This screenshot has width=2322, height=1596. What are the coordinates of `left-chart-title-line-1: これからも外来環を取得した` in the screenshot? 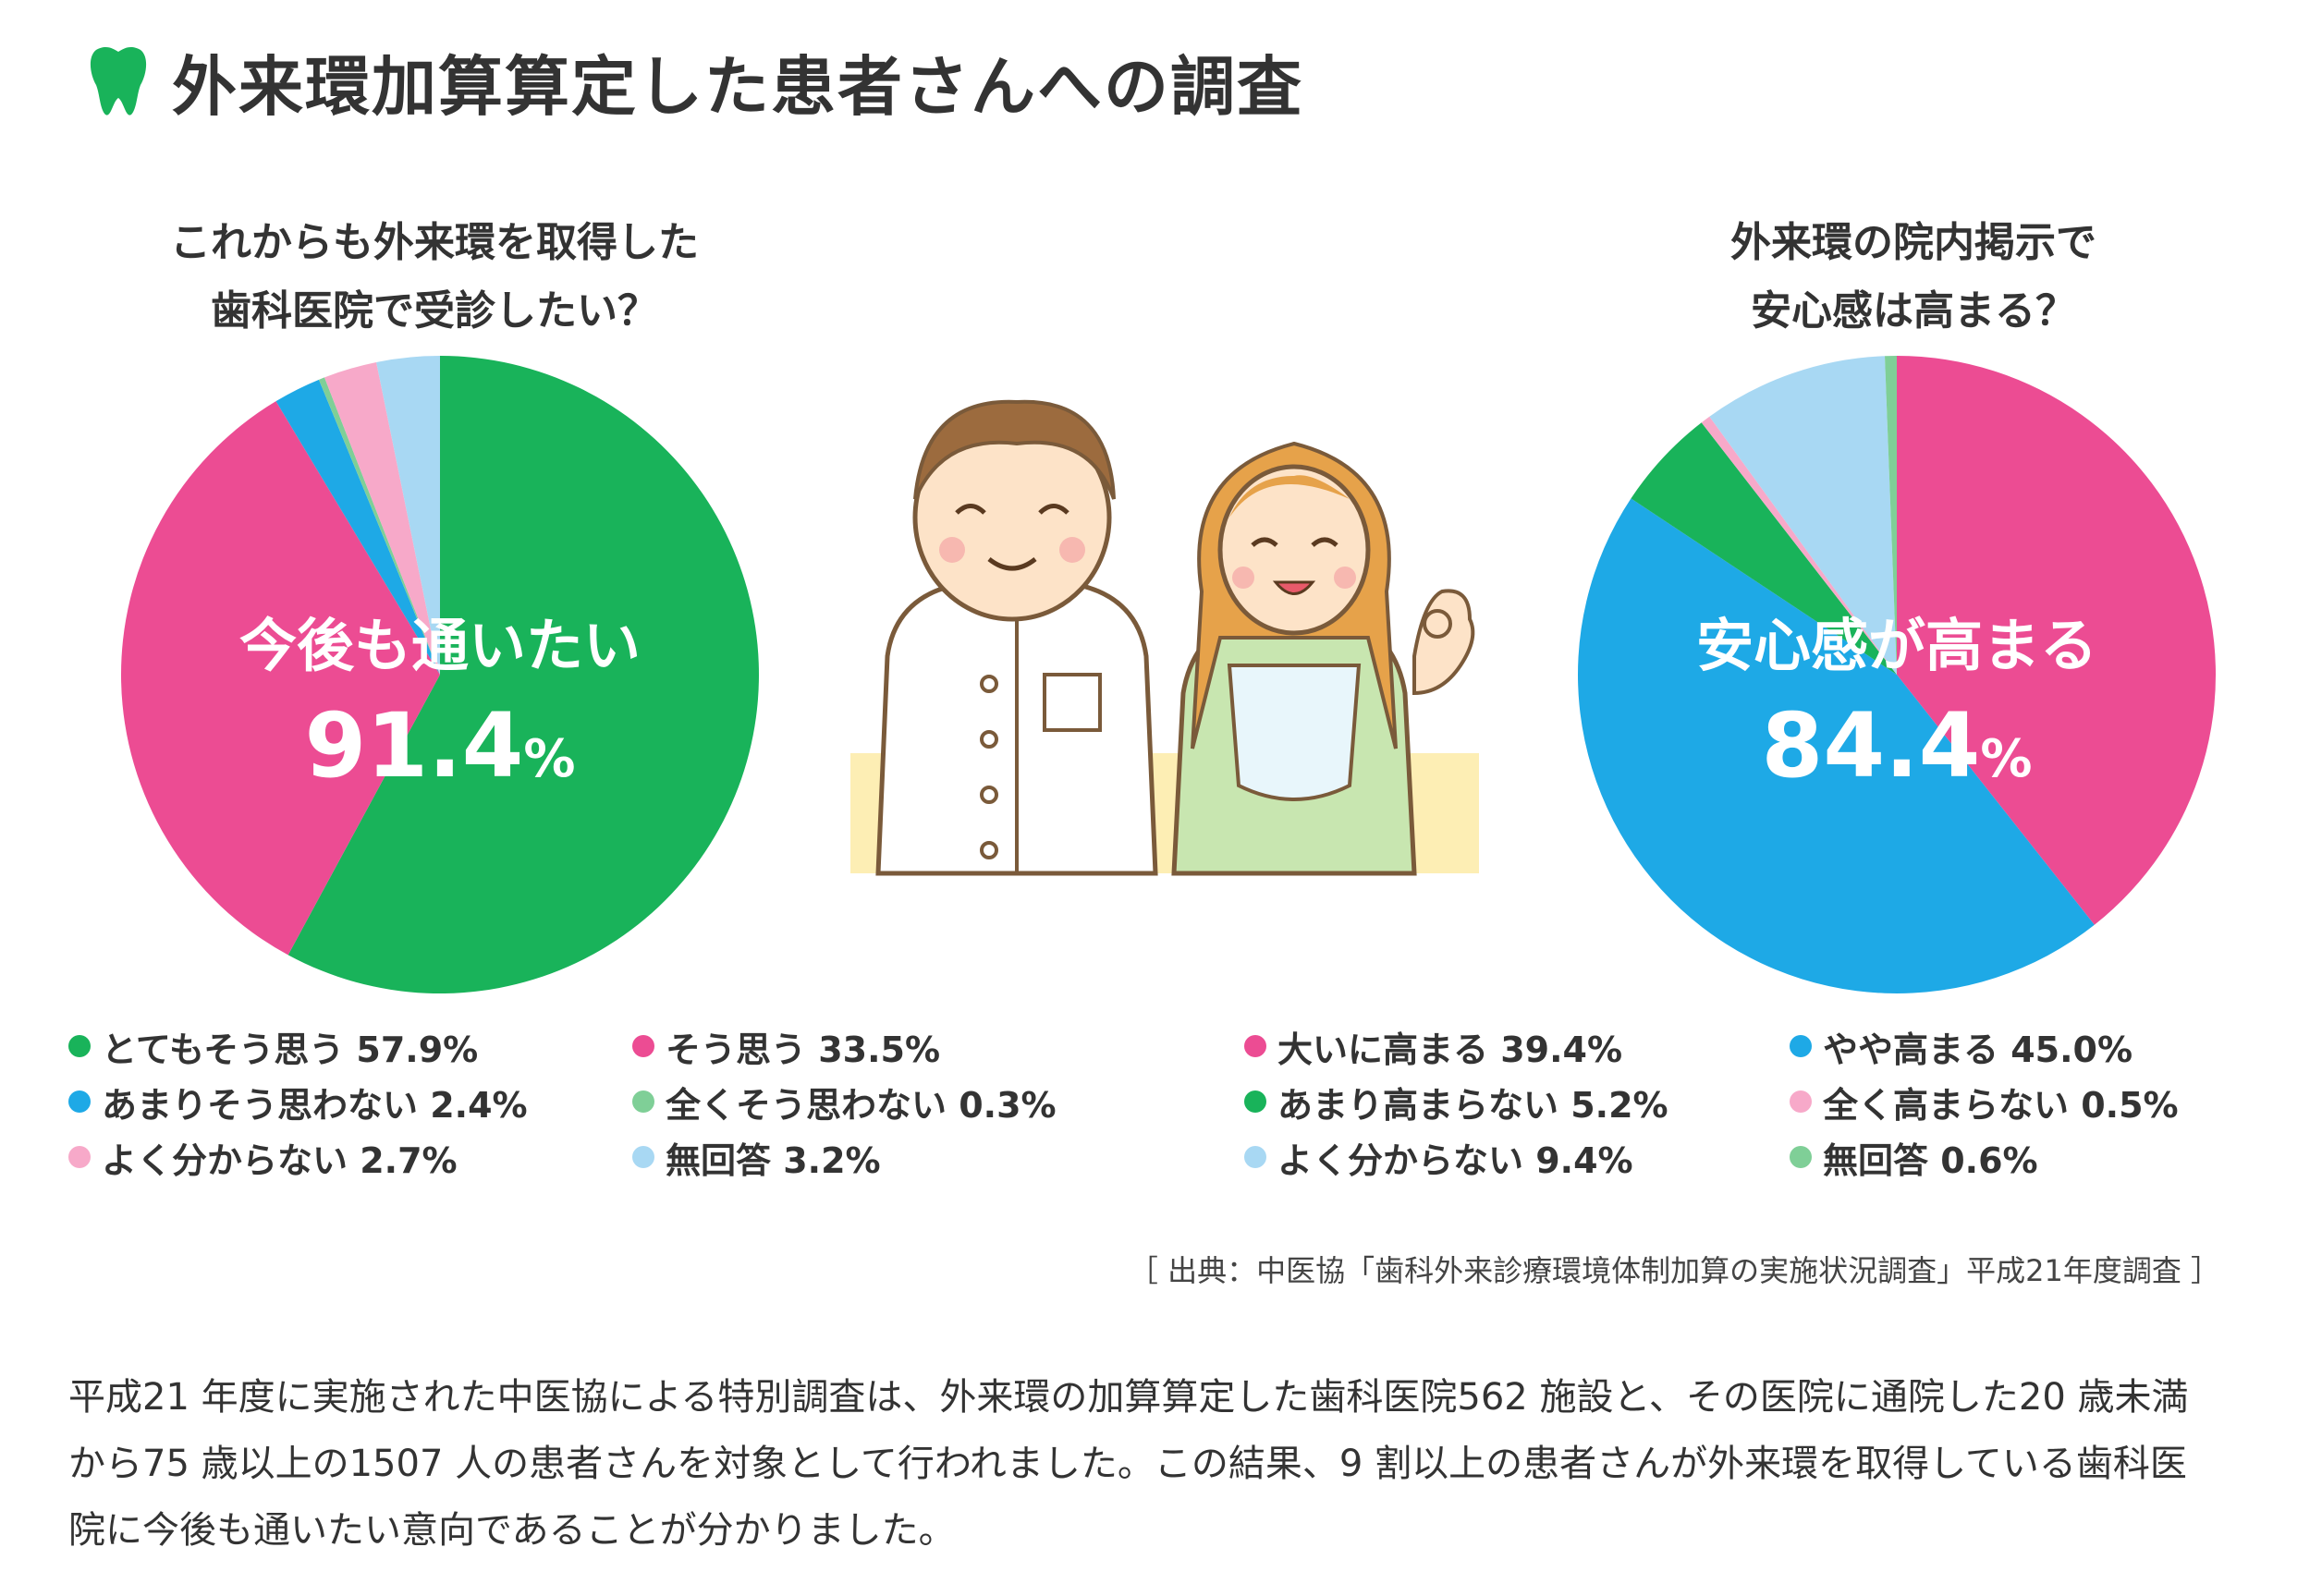 It's located at (434, 242).